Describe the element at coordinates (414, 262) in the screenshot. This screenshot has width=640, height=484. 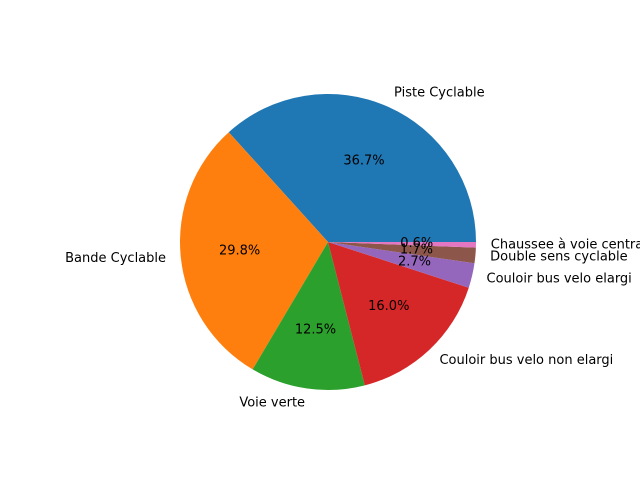
I see `pie-percent-label: 2.7%` at that location.